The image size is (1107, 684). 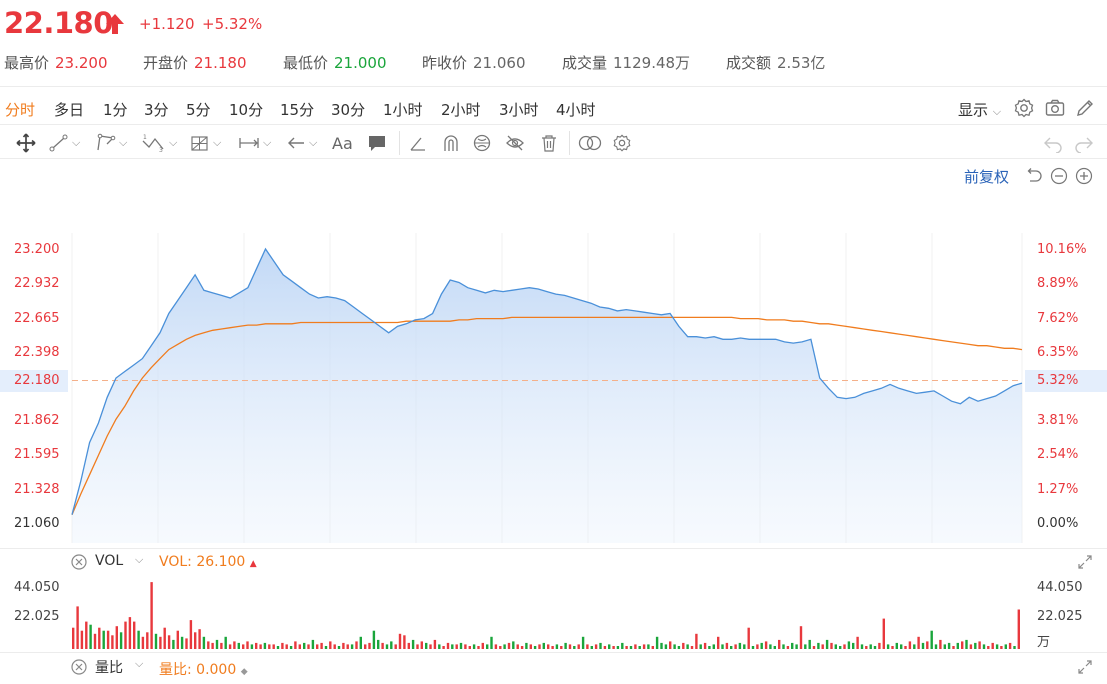 I want to click on redo-button, so click(x=1084, y=143).